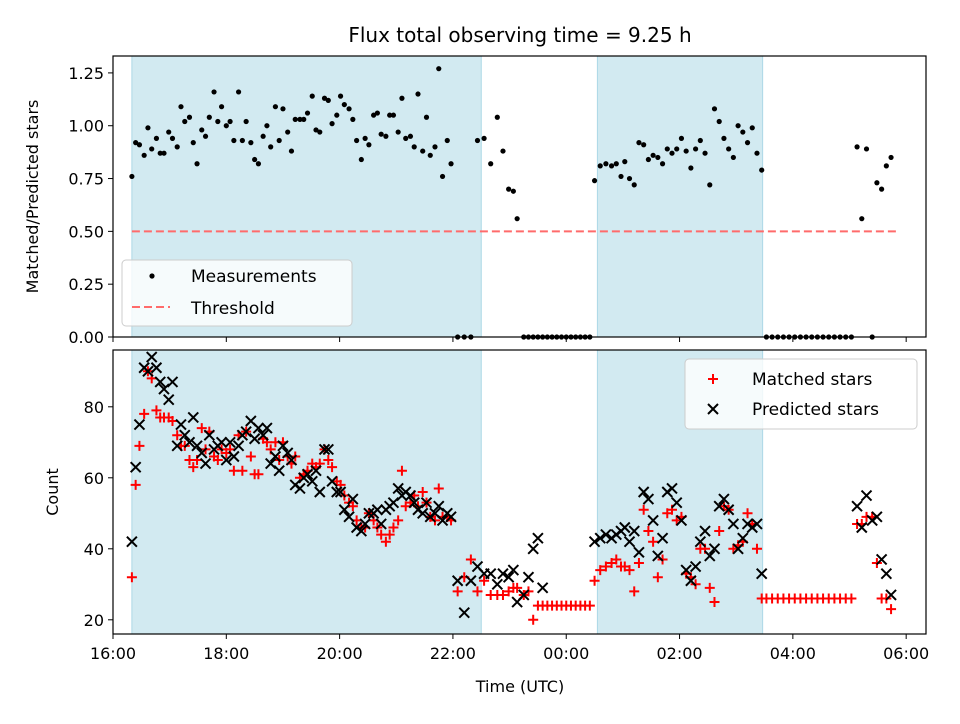 Image resolution: width=960 pixels, height=724 pixels. Describe the element at coordinates (52, 492) in the screenshot. I see `y-axis-label: Count` at that location.